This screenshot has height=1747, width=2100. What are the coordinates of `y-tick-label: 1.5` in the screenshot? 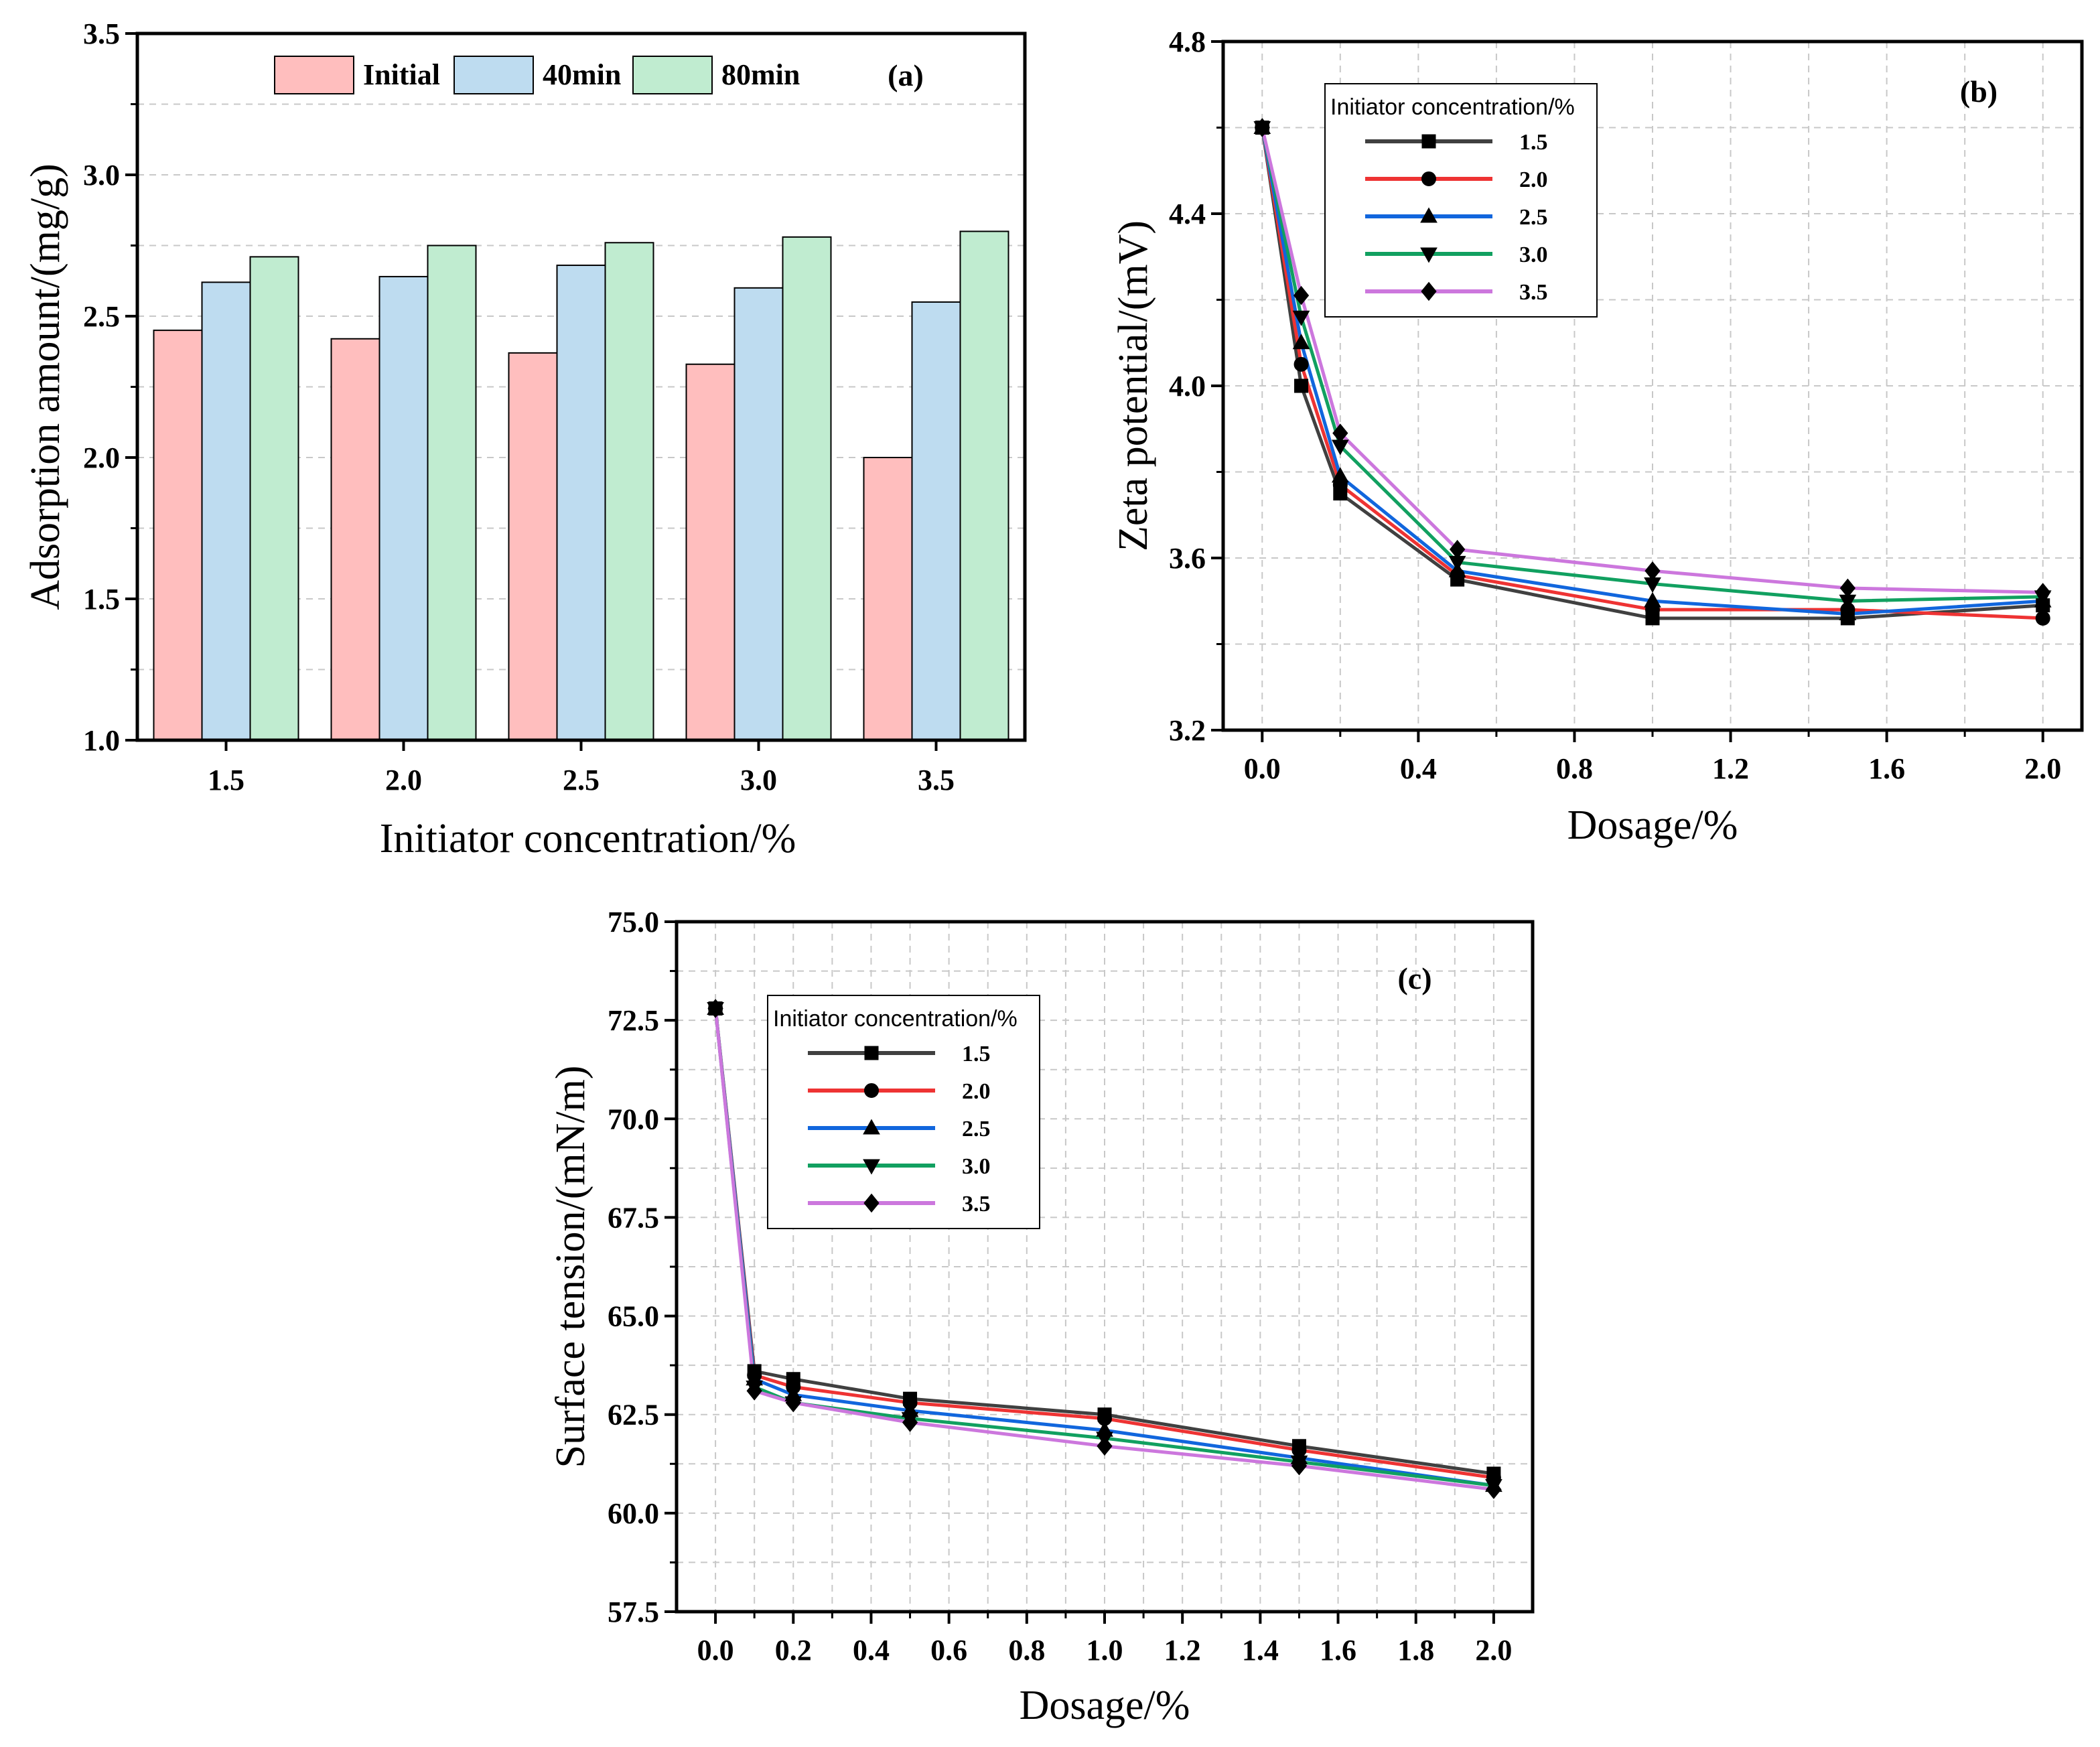 It's located at (102, 599).